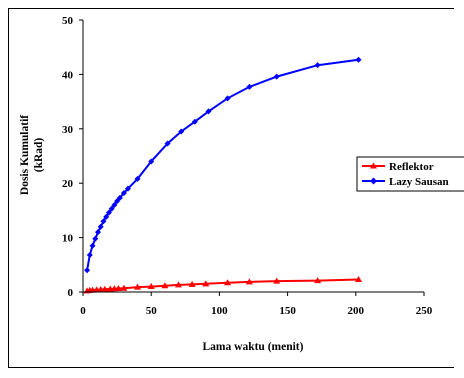  I want to click on y-tick-label: 30, so click(68, 130).